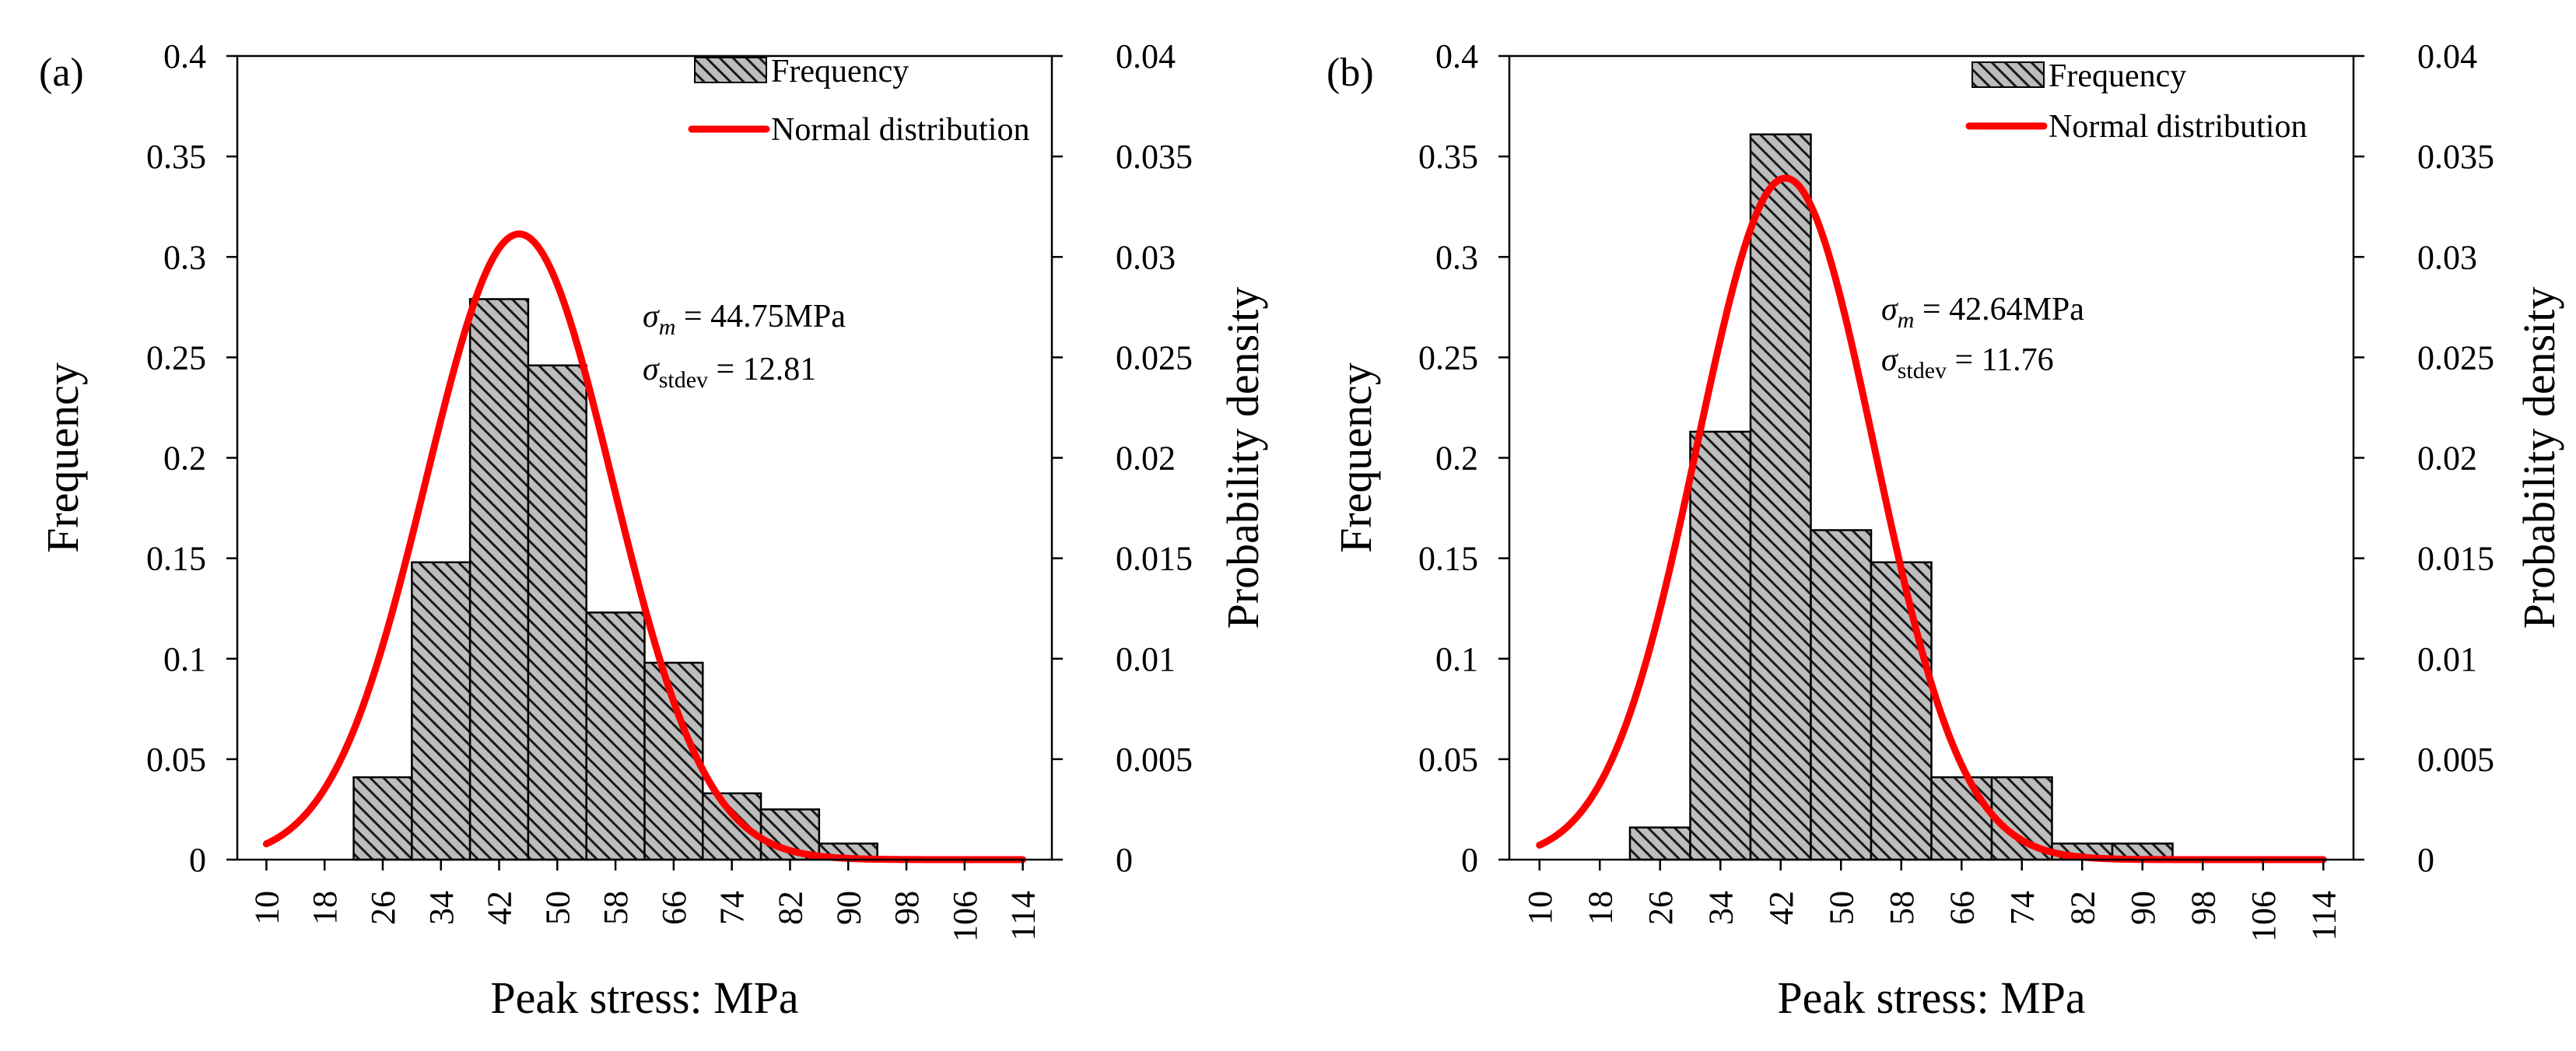 The width and height of the screenshot is (2576, 1051). What do you see at coordinates (1967, 363) in the screenshot?
I see `stdev-annotation: σstdev = 11.76` at bounding box center [1967, 363].